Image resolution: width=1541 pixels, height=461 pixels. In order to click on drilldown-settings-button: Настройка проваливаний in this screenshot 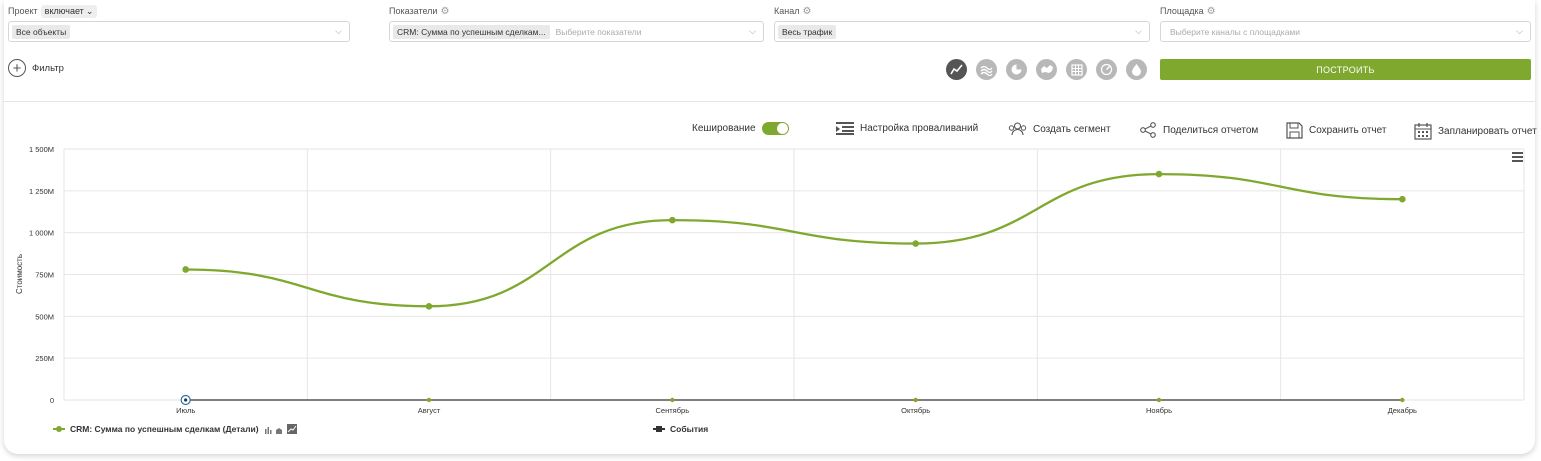, I will do `click(907, 128)`.